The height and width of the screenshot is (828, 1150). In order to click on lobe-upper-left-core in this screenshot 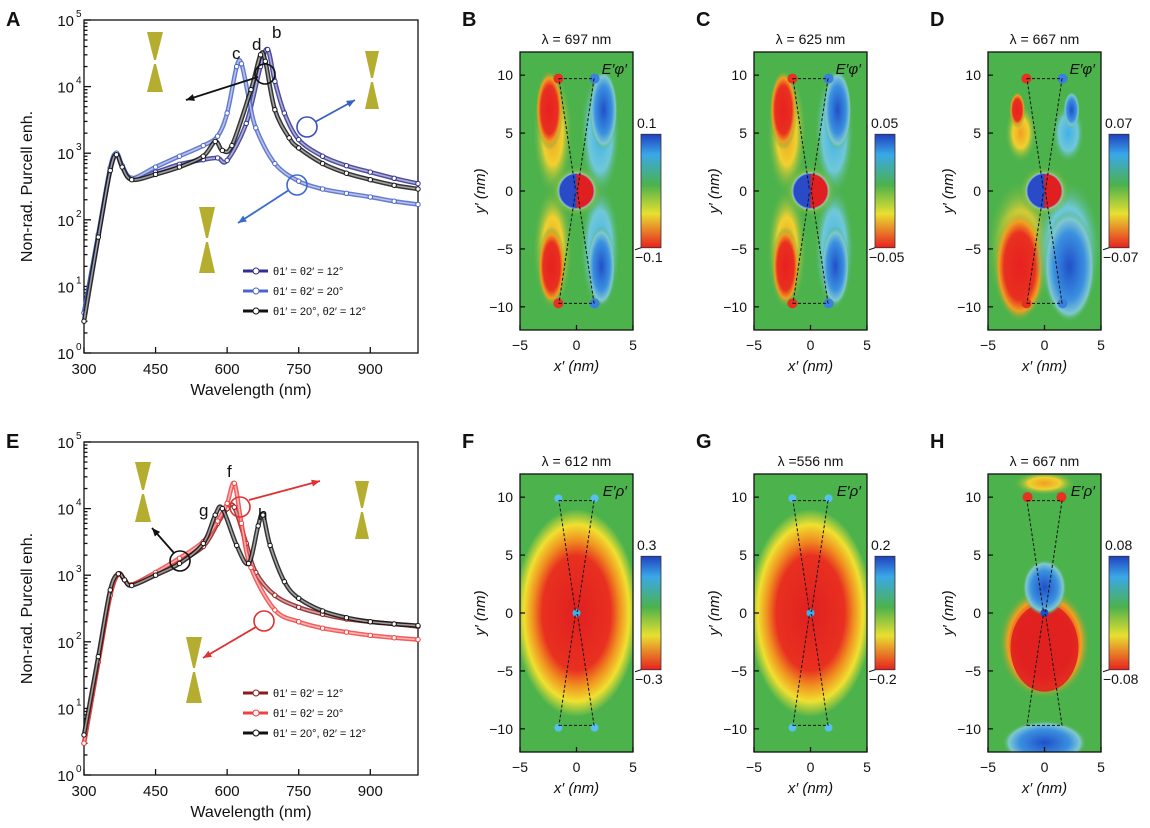, I will do `click(1017, 109)`.